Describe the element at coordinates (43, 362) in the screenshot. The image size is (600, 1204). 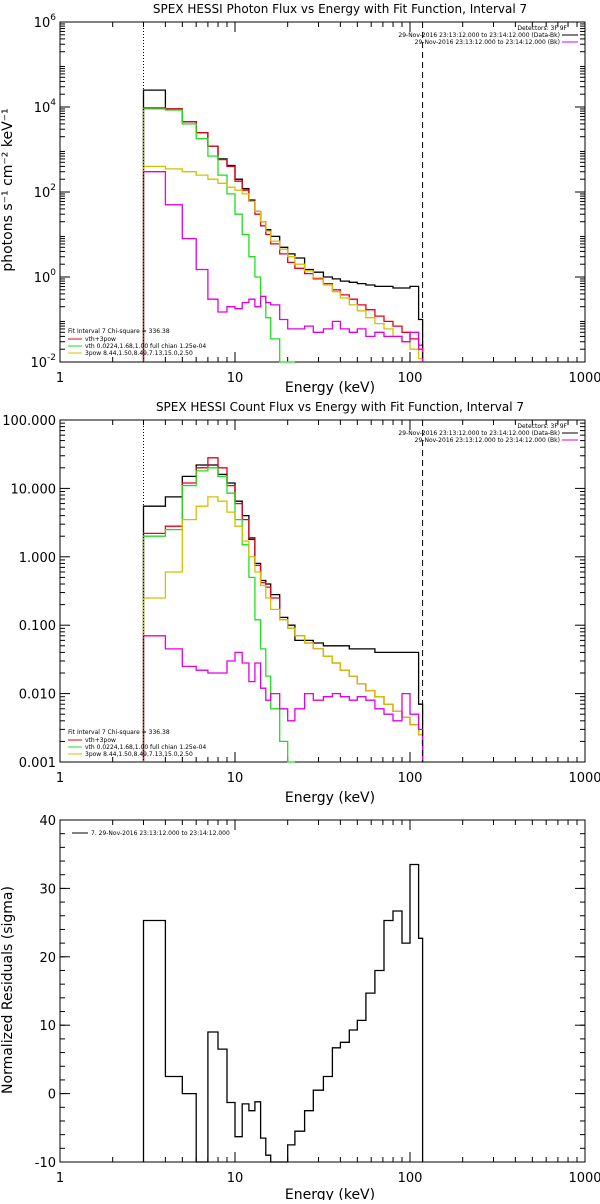
I see `photon-flux-y-tick-label: 10⁻²` at that location.